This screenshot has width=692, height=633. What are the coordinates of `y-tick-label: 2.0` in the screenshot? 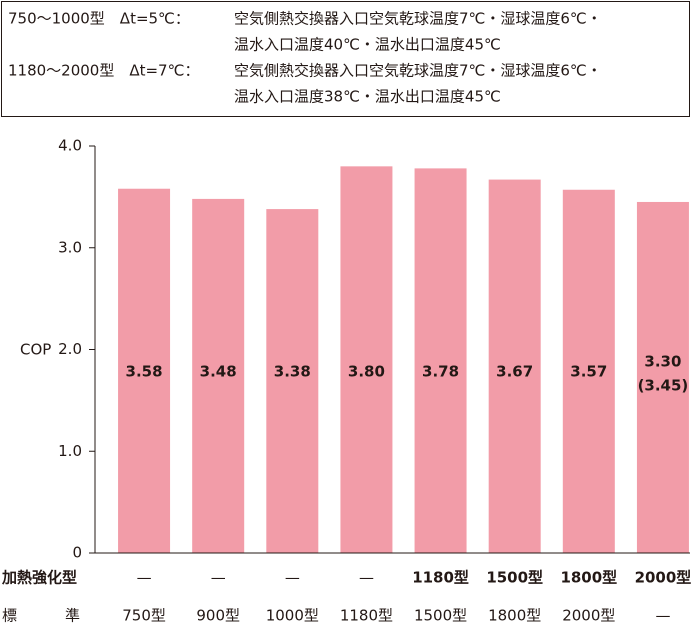 It's located at (70, 349).